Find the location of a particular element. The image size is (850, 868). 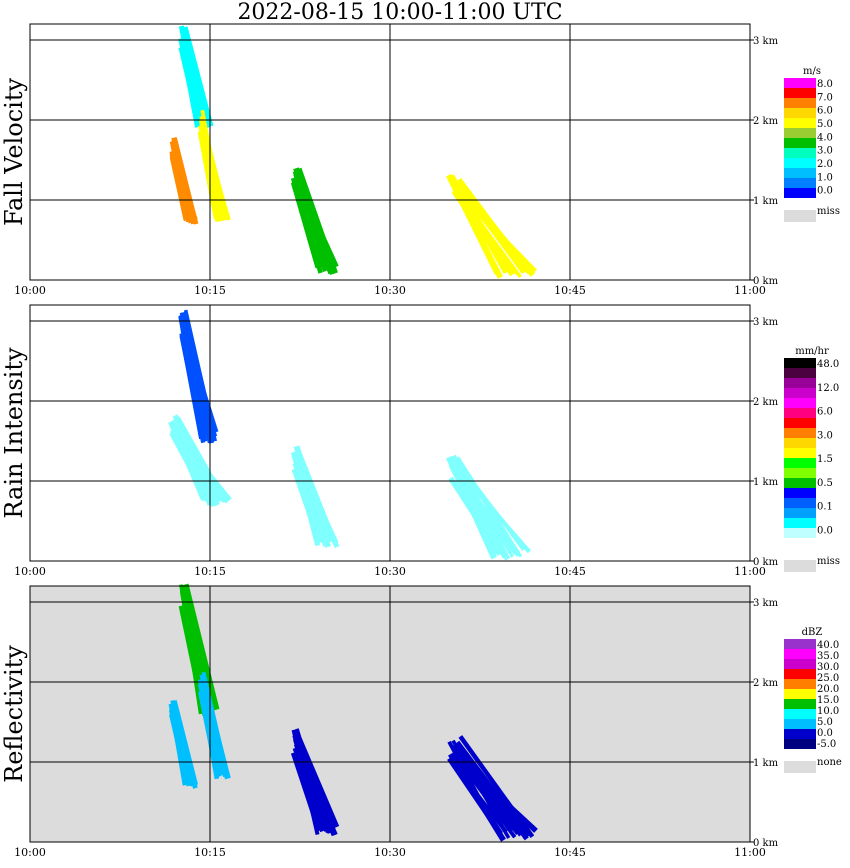

colorbar-label: -5.0 is located at coordinates (826, 744).